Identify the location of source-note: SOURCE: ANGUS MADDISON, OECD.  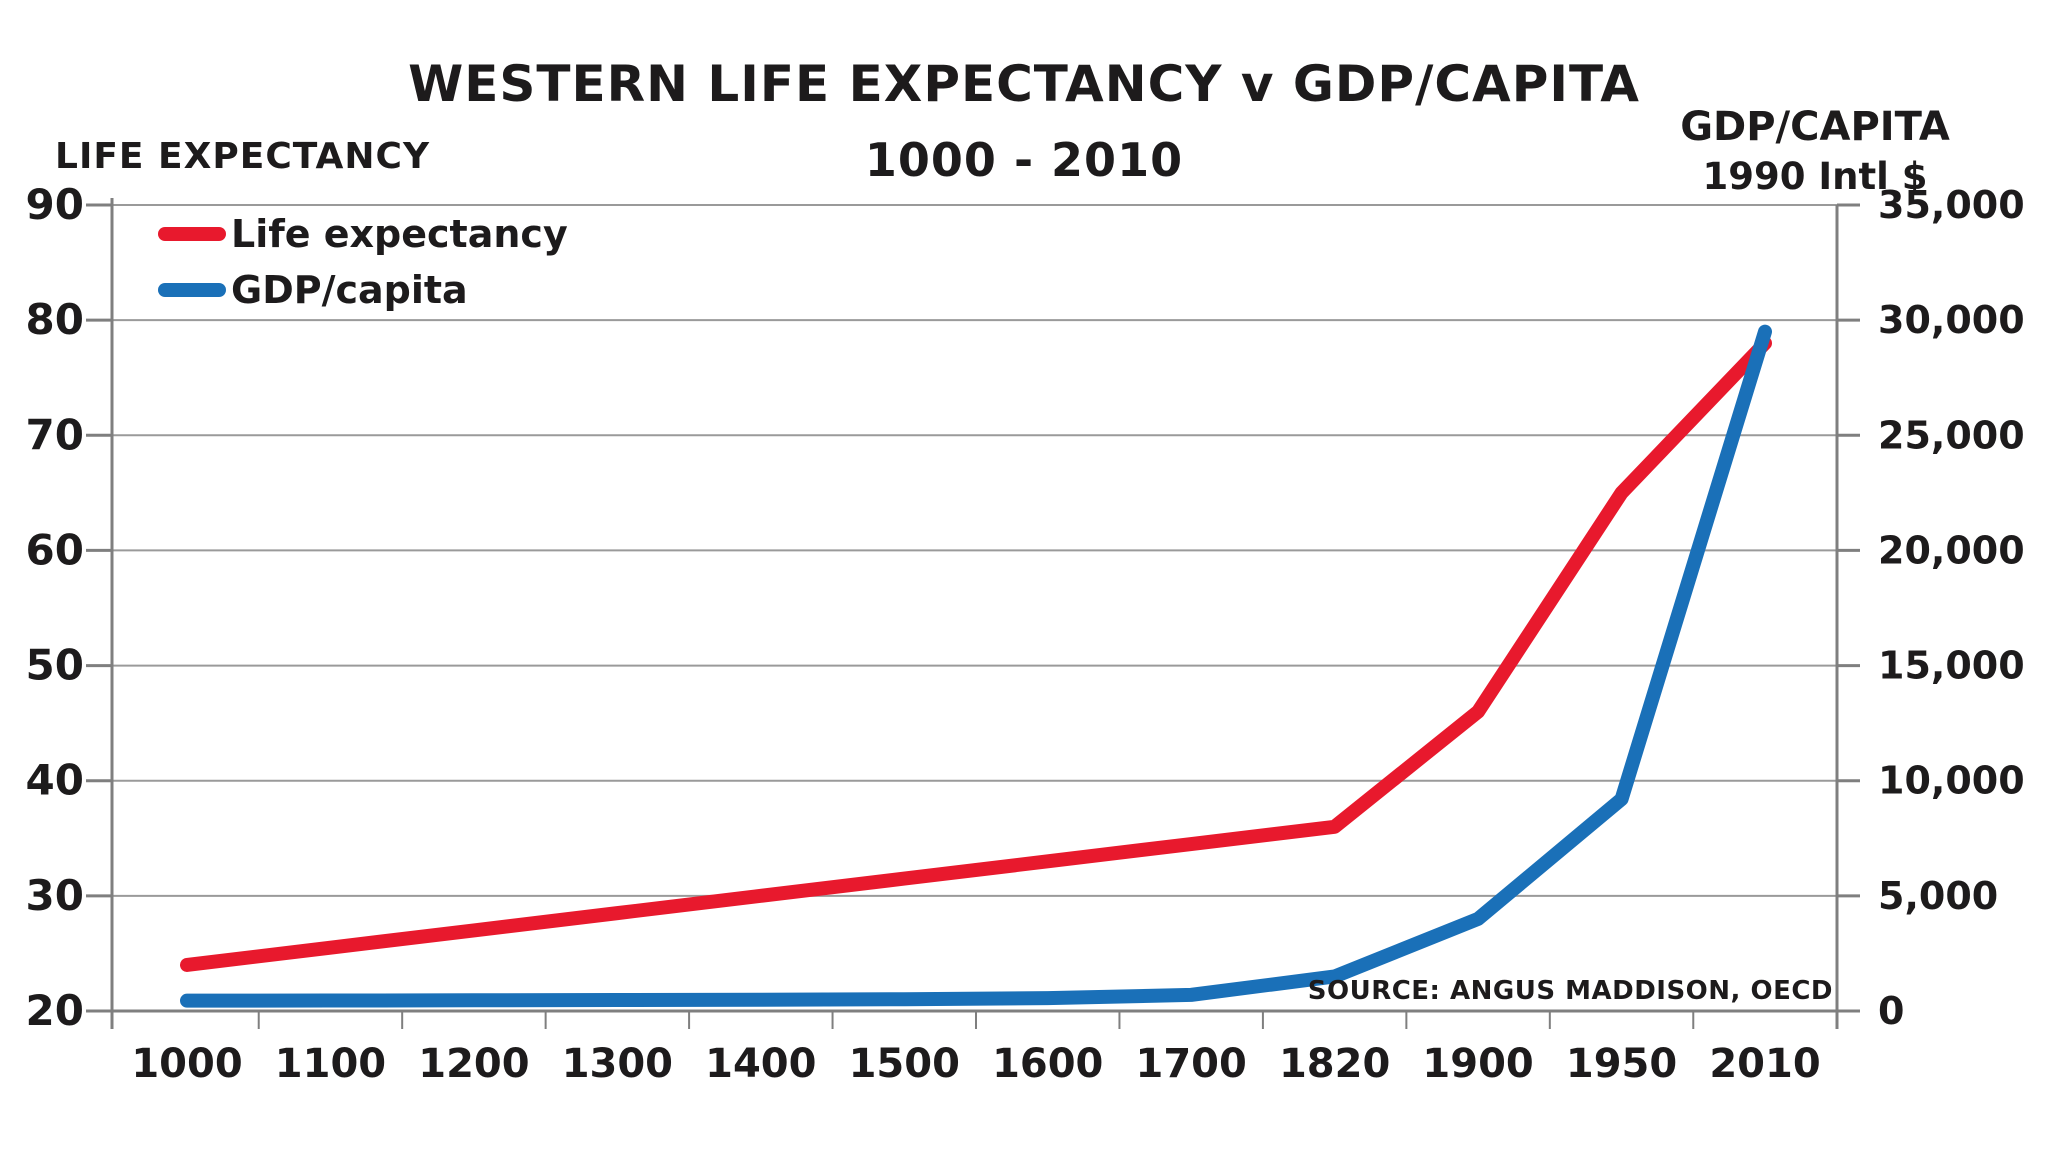
(1570, 991).